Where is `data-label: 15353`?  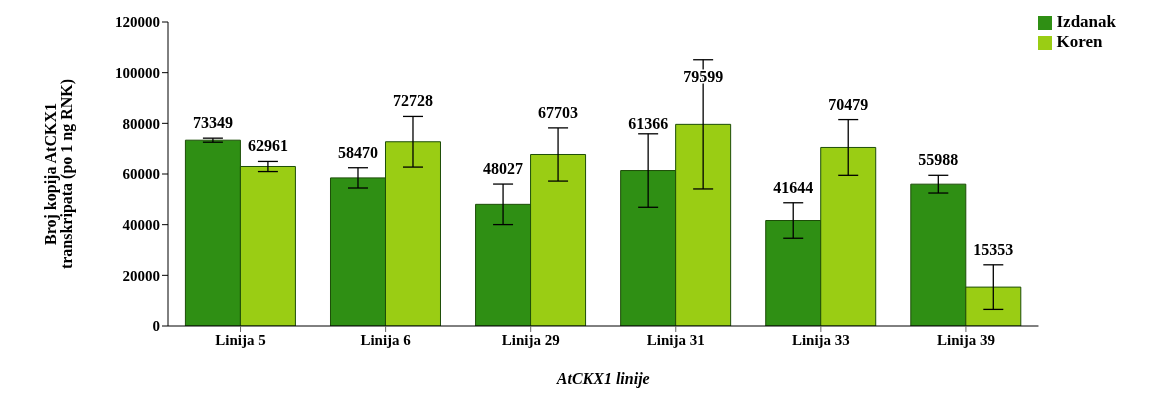 data-label: 15353 is located at coordinates (993, 249).